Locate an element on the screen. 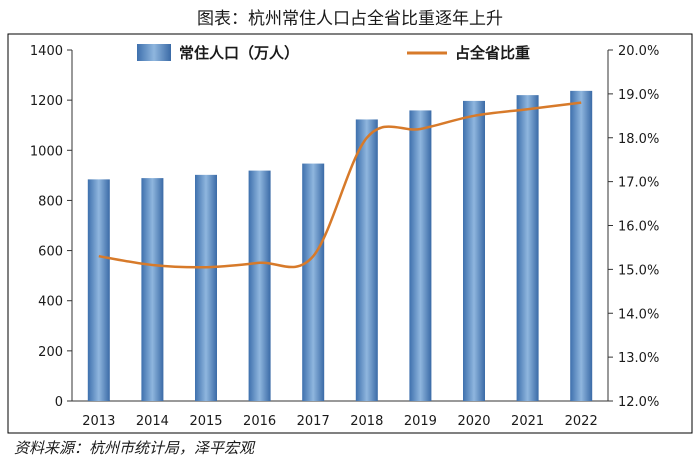 The image size is (700, 464). x-tick-label: 2016 is located at coordinates (259, 421).